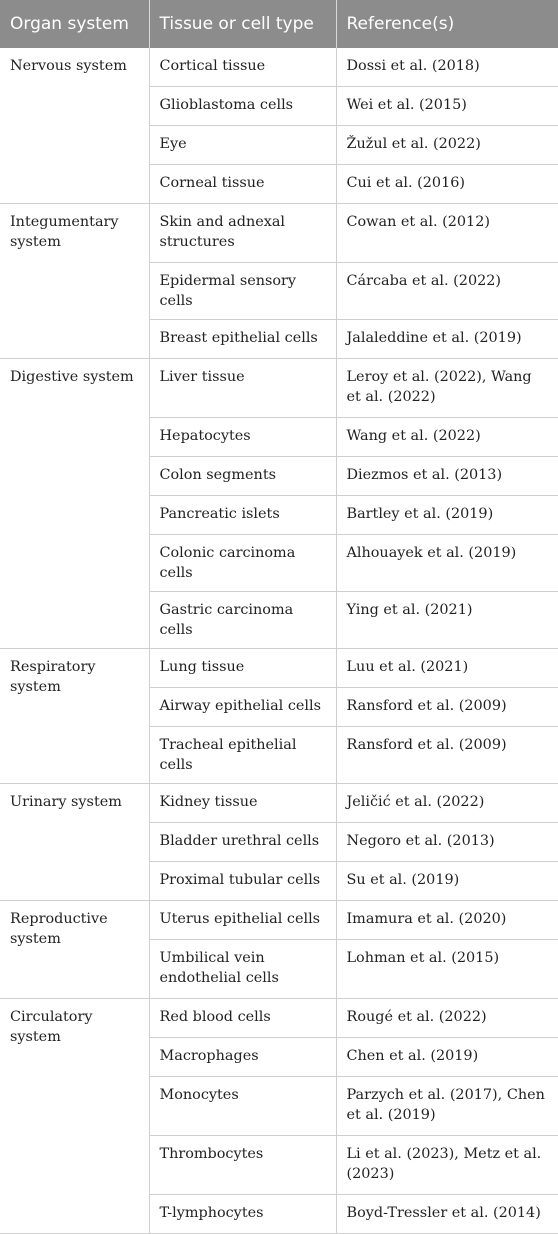 Image resolution: width=558 pixels, height=1234 pixels. What do you see at coordinates (242, 620) in the screenshot?
I see `tissue-cell: Gastric carcinoma cells` at bounding box center [242, 620].